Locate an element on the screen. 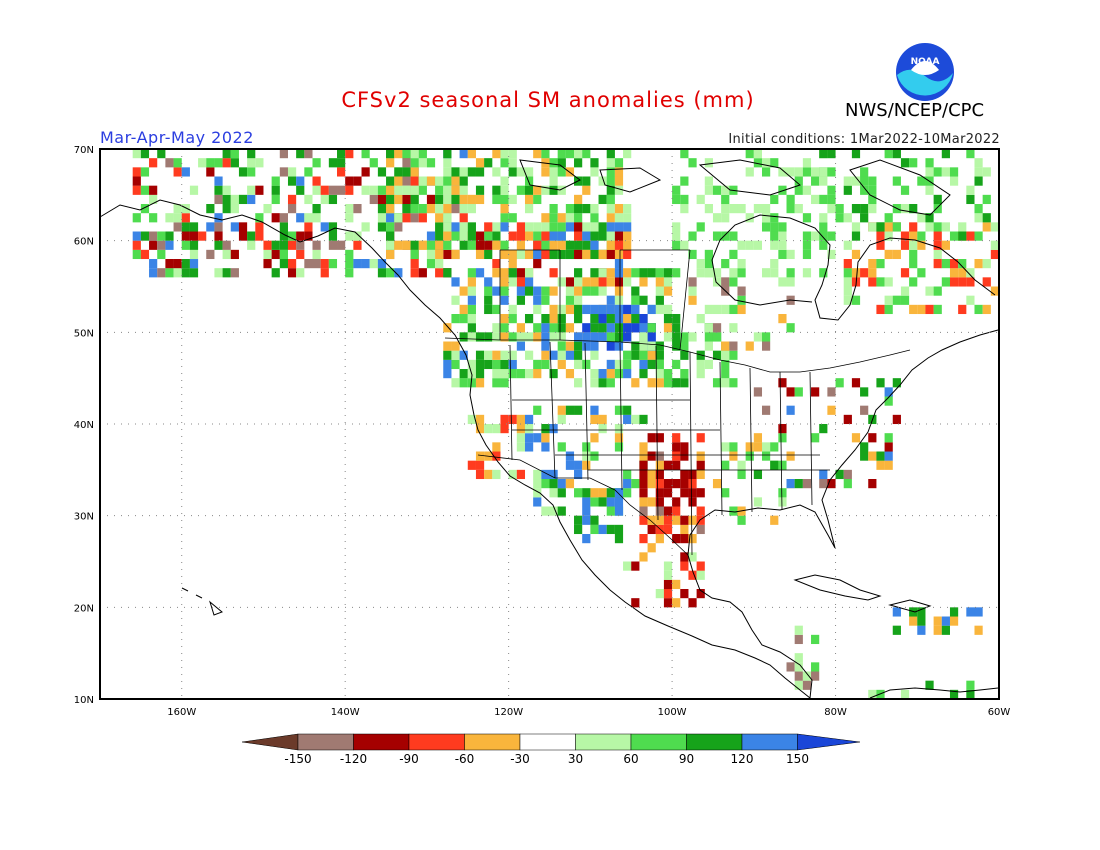 Image resolution: width=1100 pixels, height=850 pixels. arctic-islands is located at coordinates (735, 187).